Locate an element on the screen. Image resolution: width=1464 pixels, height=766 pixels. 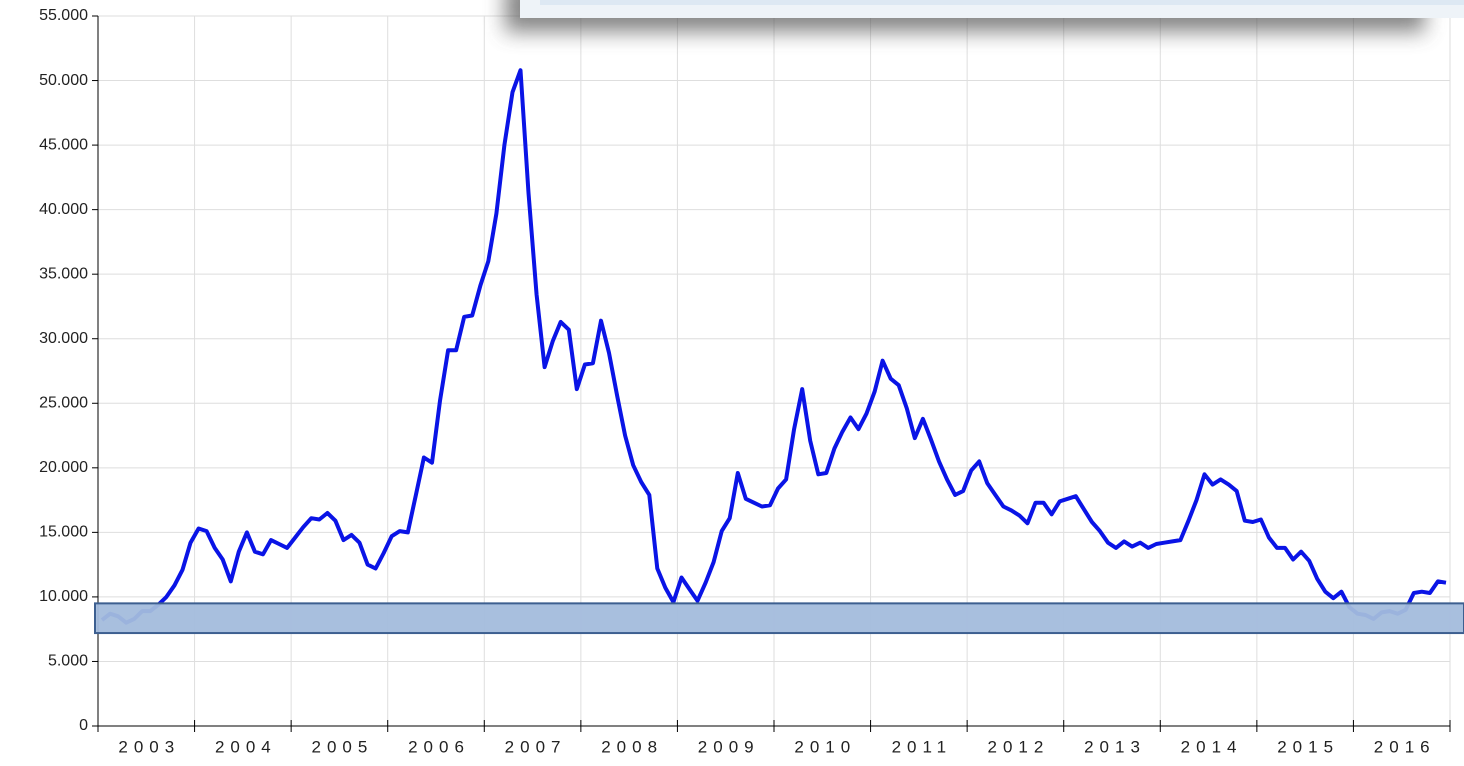
y-tick-label: 35.000 is located at coordinates (63, 273).